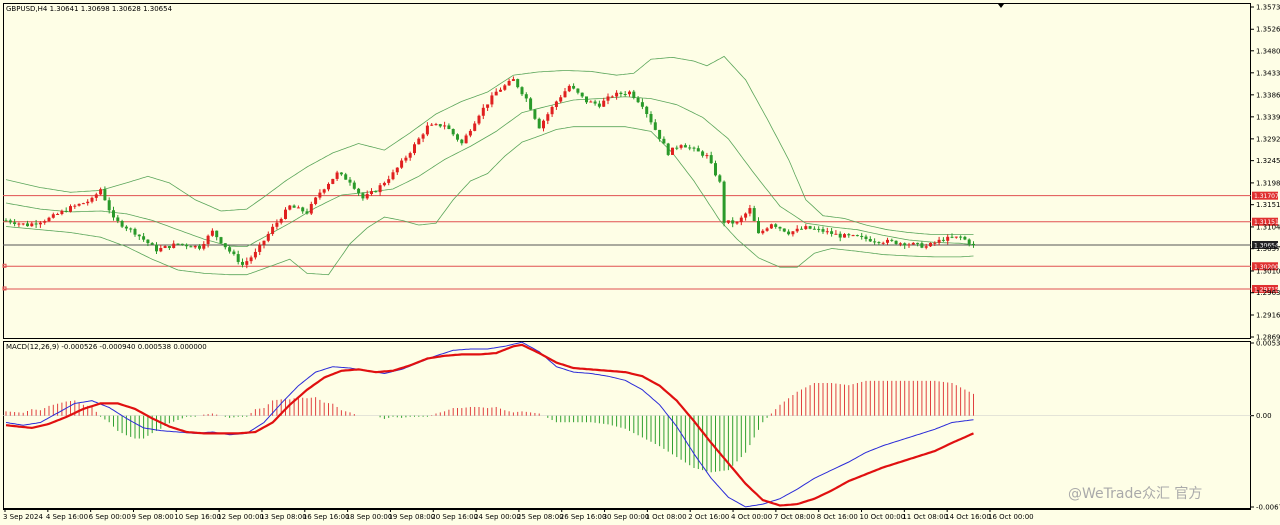 Image resolution: width=1280 pixels, height=525 pixels. What do you see at coordinates (837, 517) in the screenshot?
I see `time-tick-label: 8 Oct 16:00` at bounding box center [837, 517].